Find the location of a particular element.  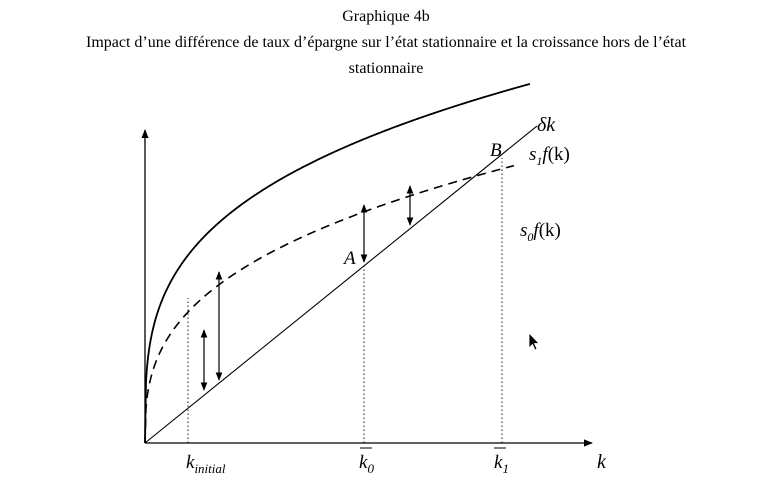

low-saving-label: s0f(k) is located at coordinates (540, 232).